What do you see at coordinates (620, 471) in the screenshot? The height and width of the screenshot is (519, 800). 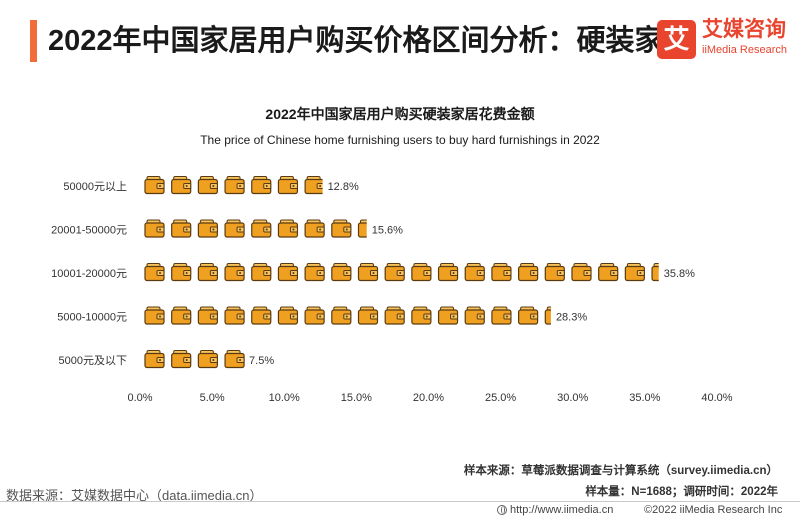 I see `sample-source-note: 样本来源：草莓派数据调查与计算系统（survey.iimedia.cn）` at bounding box center [620, 471].